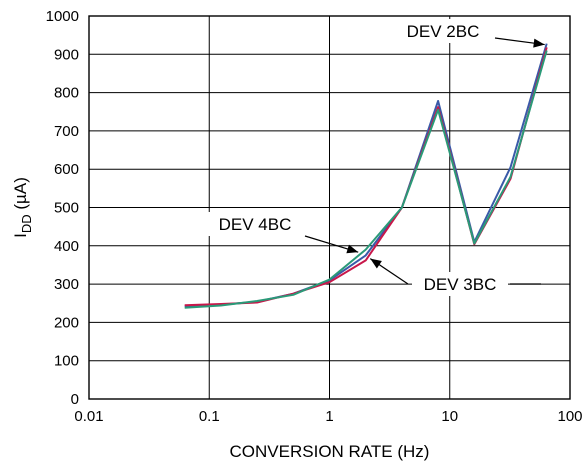 The width and height of the screenshot is (587, 467). I want to click on y-tick-label: 500, so click(66, 208).